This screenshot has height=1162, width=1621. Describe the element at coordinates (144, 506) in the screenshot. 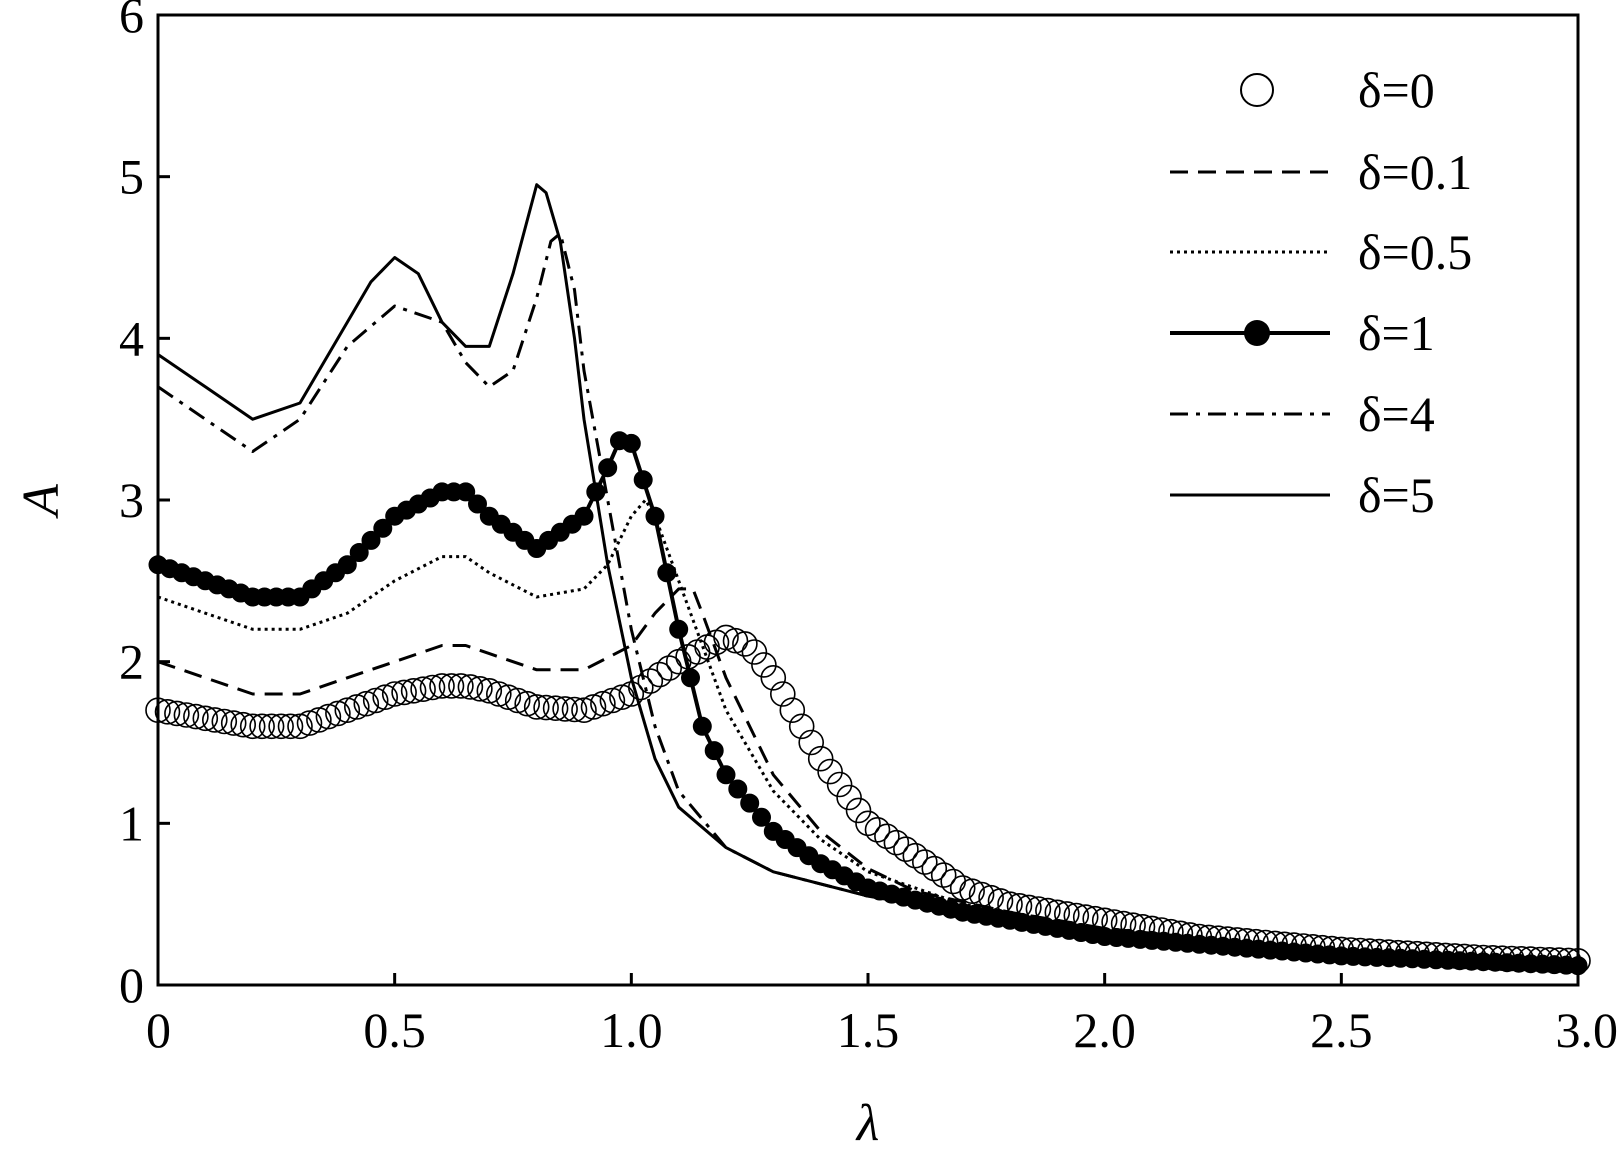

I see `y-axis-ticks: 0 1 2 3 4 5 6` at that location.